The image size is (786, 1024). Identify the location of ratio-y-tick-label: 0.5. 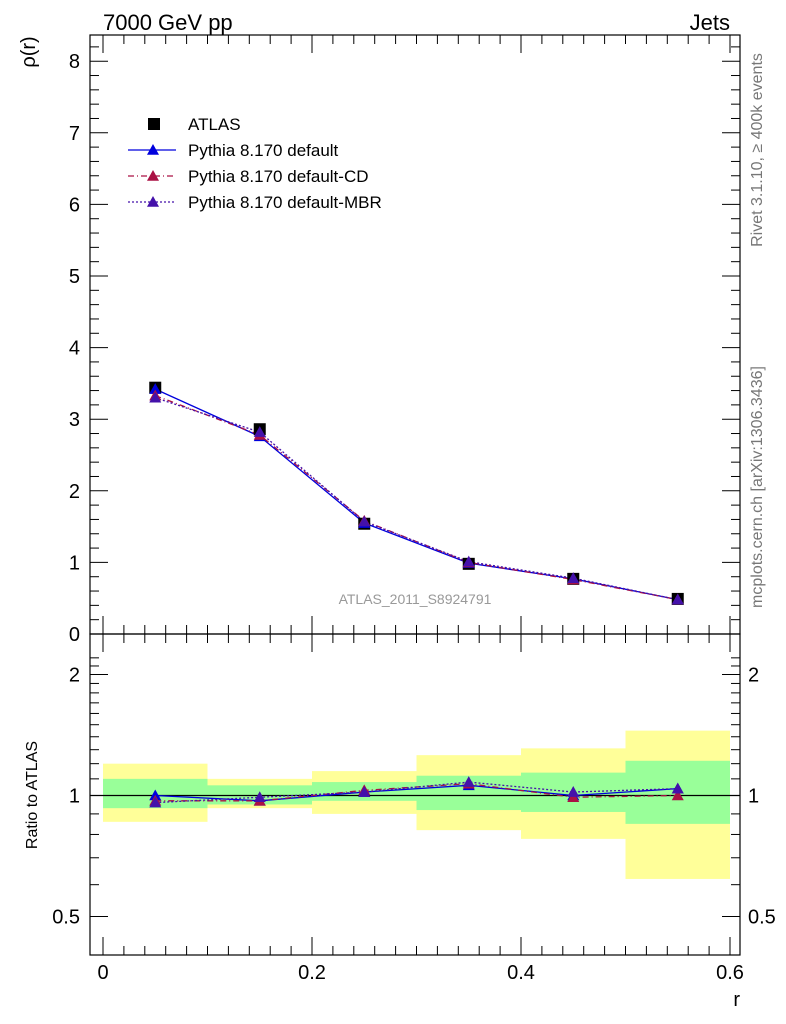
(66, 918).